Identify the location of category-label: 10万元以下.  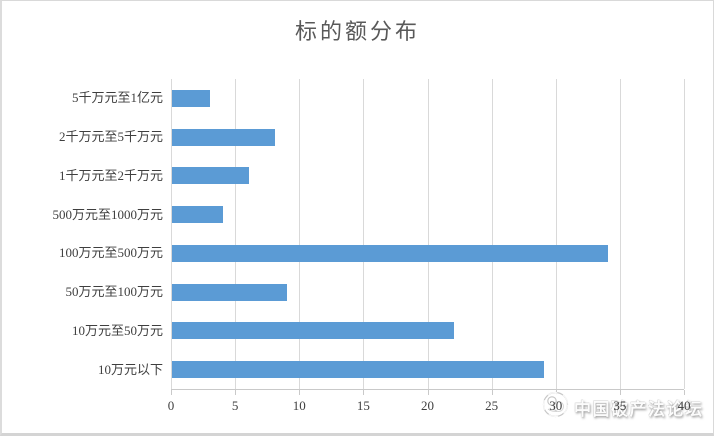
(130, 369).